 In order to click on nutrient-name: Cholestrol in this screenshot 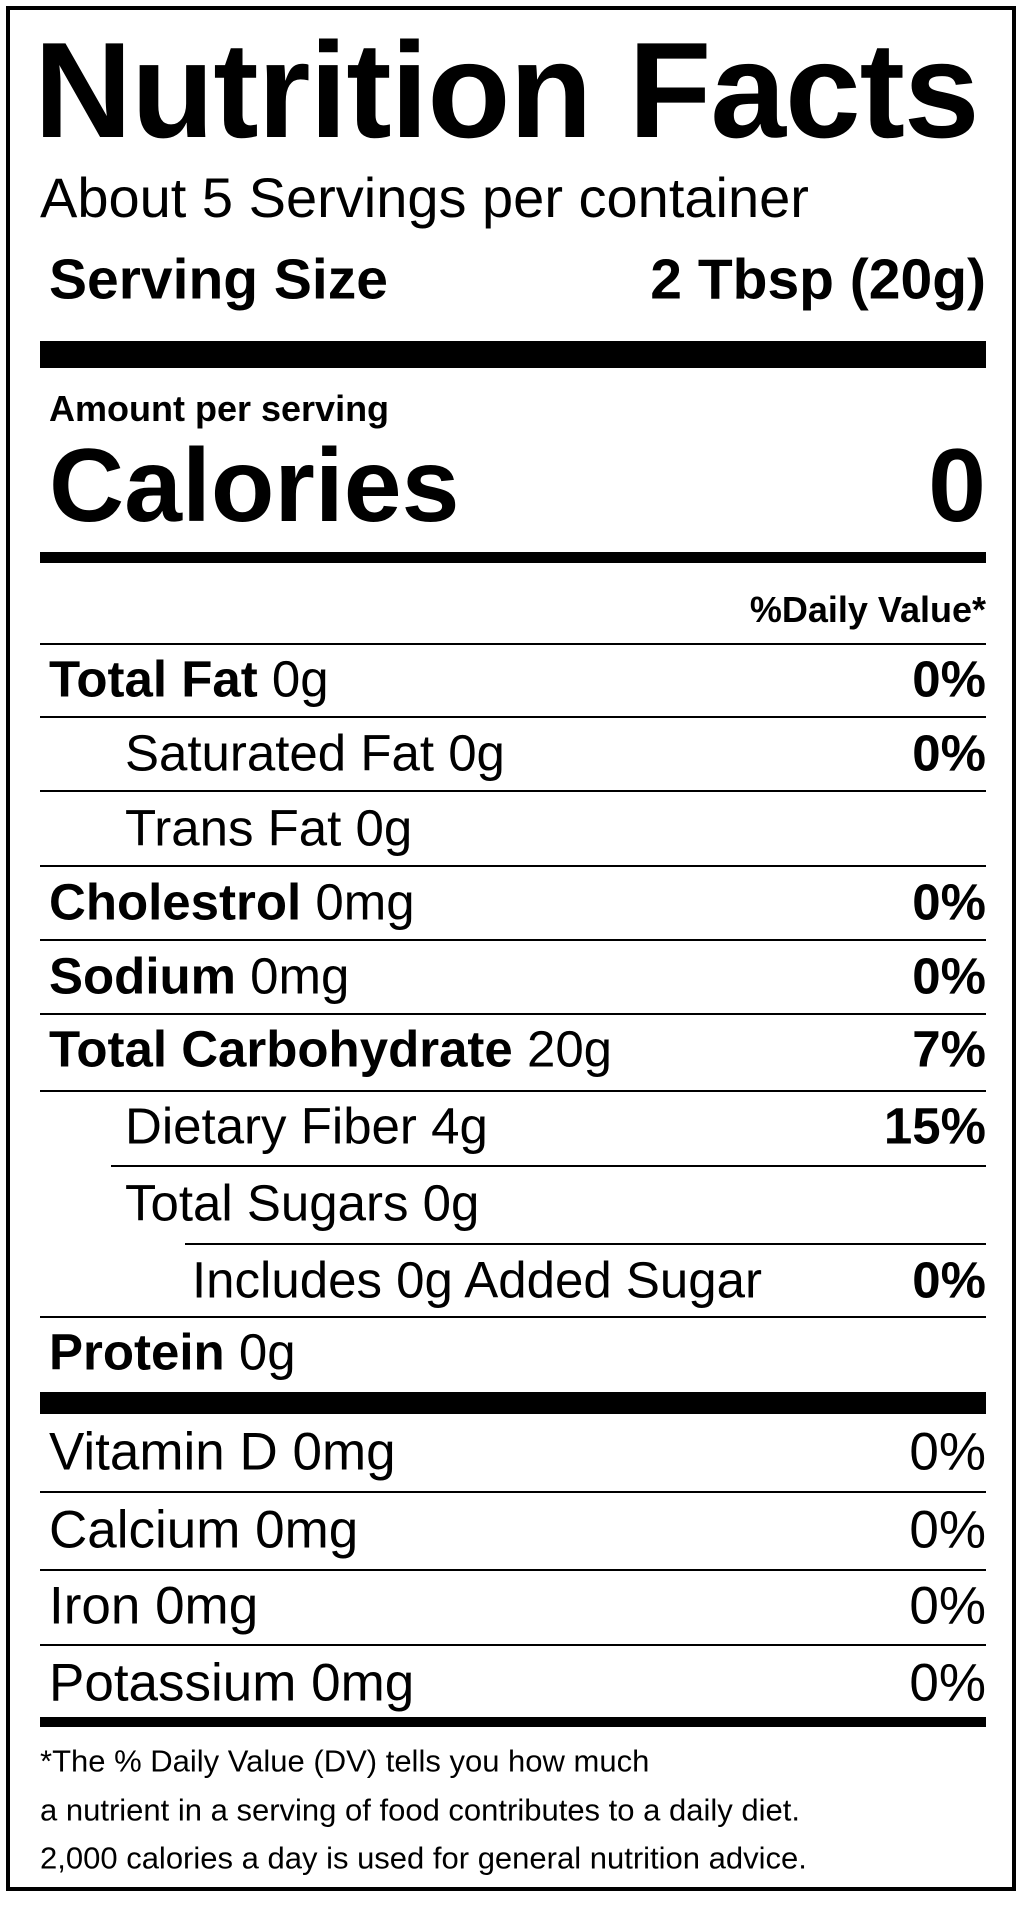, I will do `click(175, 902)`.